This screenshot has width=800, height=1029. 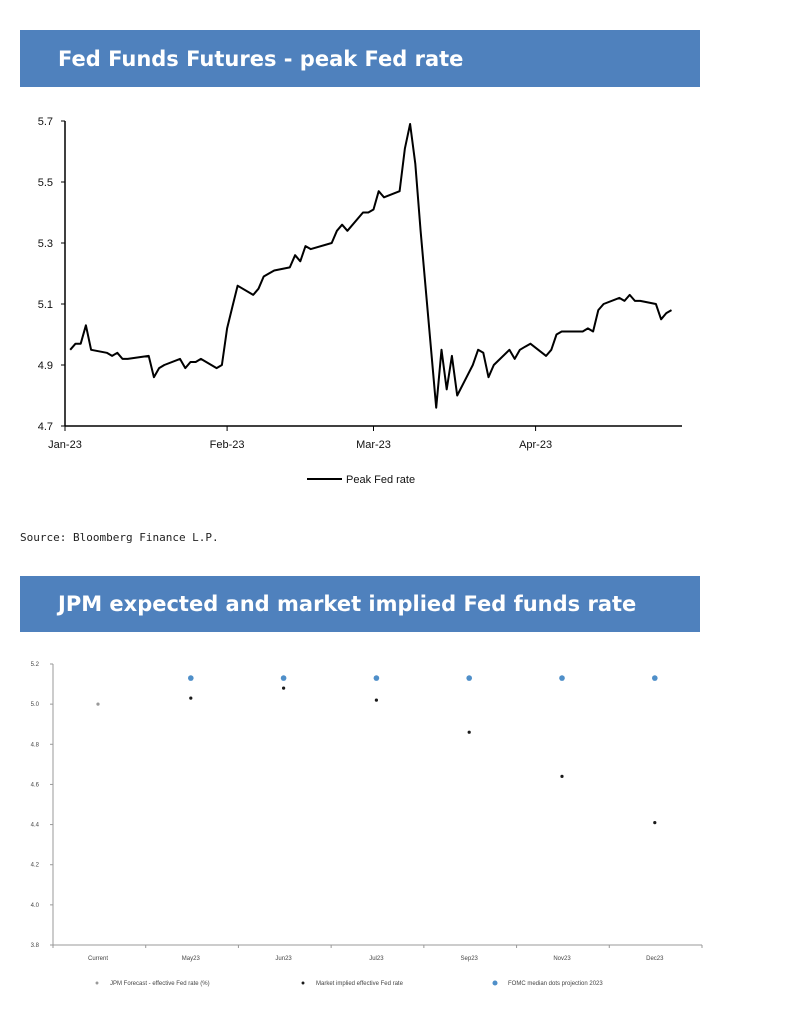 I want to click on y-tick-label: 4.6, so click(x=35, y=785).